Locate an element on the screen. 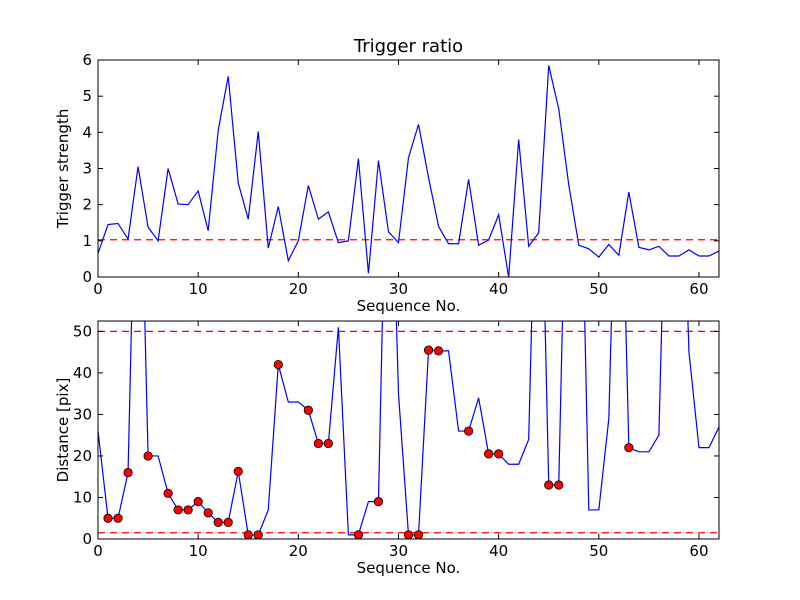  y-tick-label: 20 is located at coordinates (82, 456).